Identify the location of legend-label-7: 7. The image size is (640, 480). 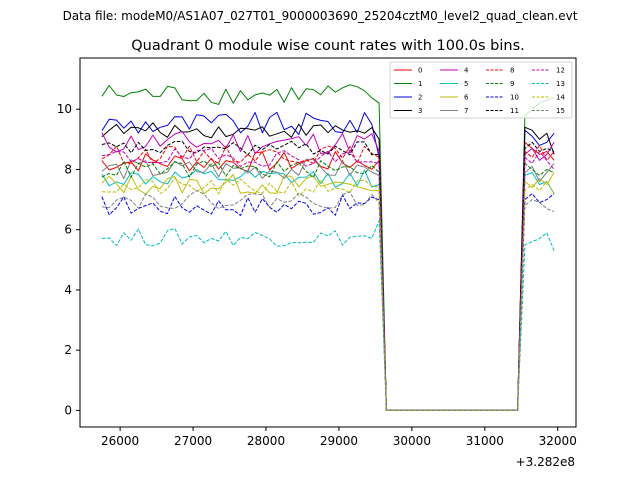
(466, 111).